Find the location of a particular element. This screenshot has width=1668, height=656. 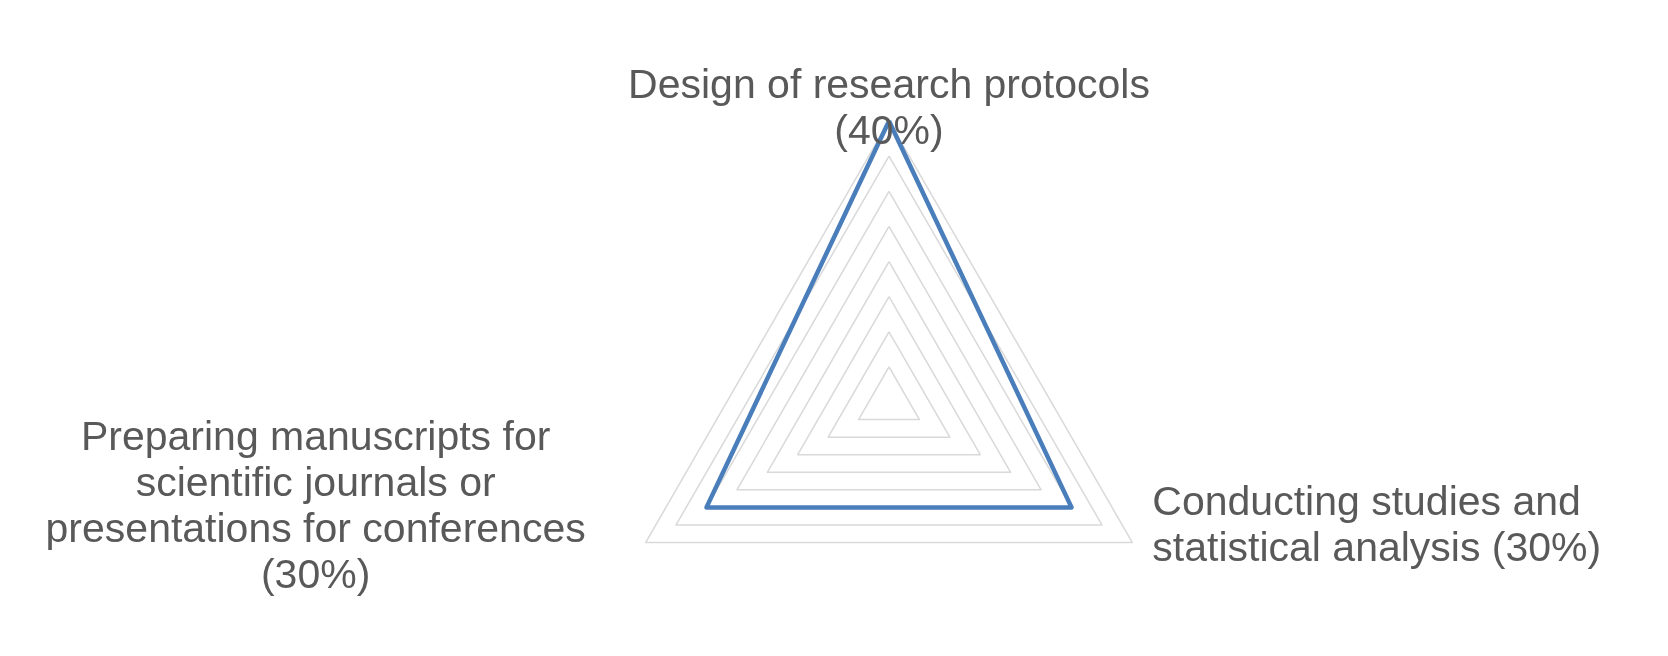

spoke-label: Preparing manuscripts for scientific journals or presentations for conferences (30%) is located at coordinates (315, 504).